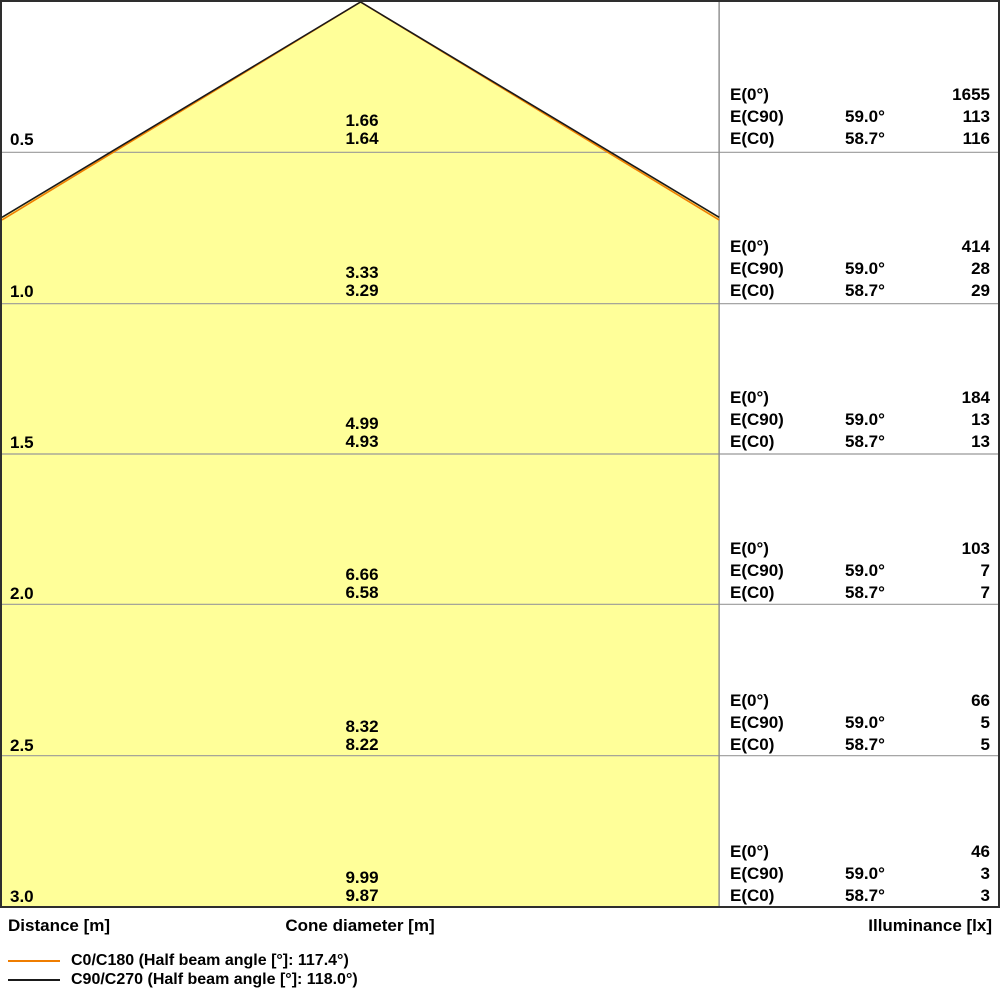 The image size is (1000, 1000). What do you see at coordinates (360, 925) in the screenshot?
I see `cone-diameter-axis-label: Cone diameter [m]` at bounding box center [360, 925].